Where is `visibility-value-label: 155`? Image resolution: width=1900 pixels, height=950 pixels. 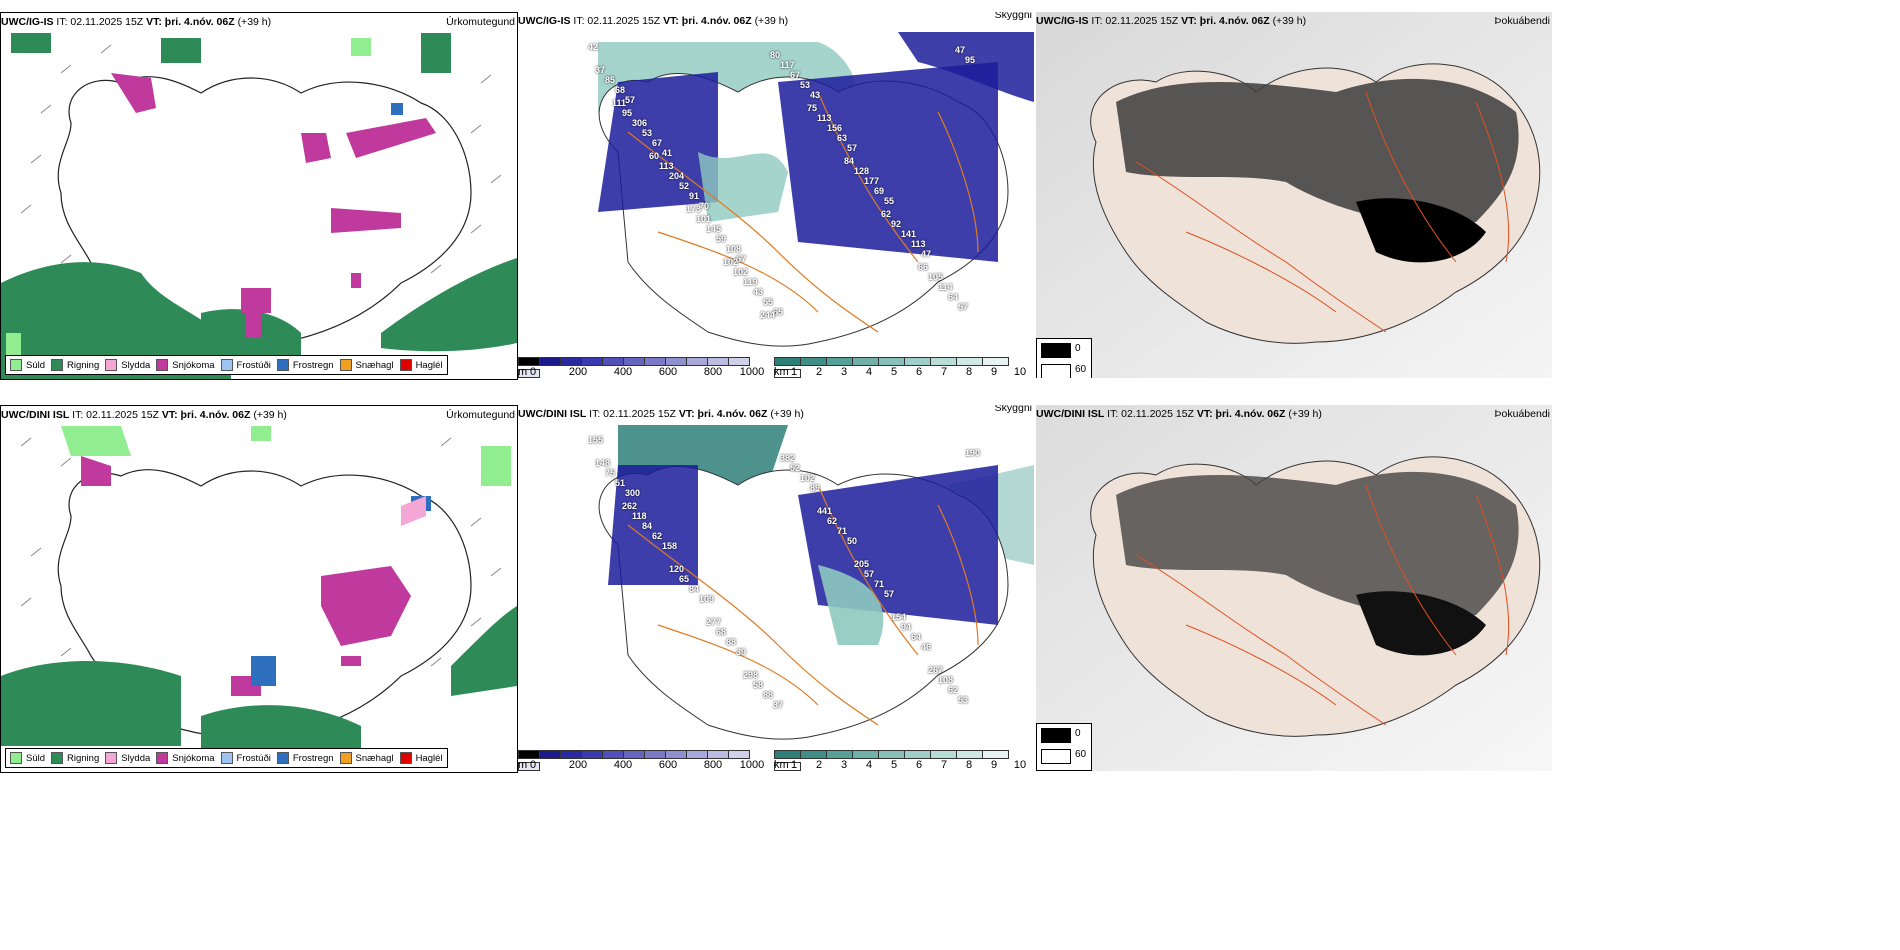
visibility-value-label: 155 is located at coordinates (596, 440).